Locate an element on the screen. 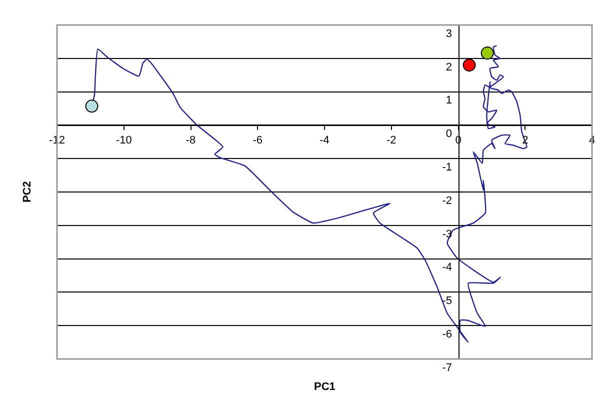 Image resolution: width=615 pixels, height=402 pixels. x-tick-label: -2 is located at coordinates (391, 140).